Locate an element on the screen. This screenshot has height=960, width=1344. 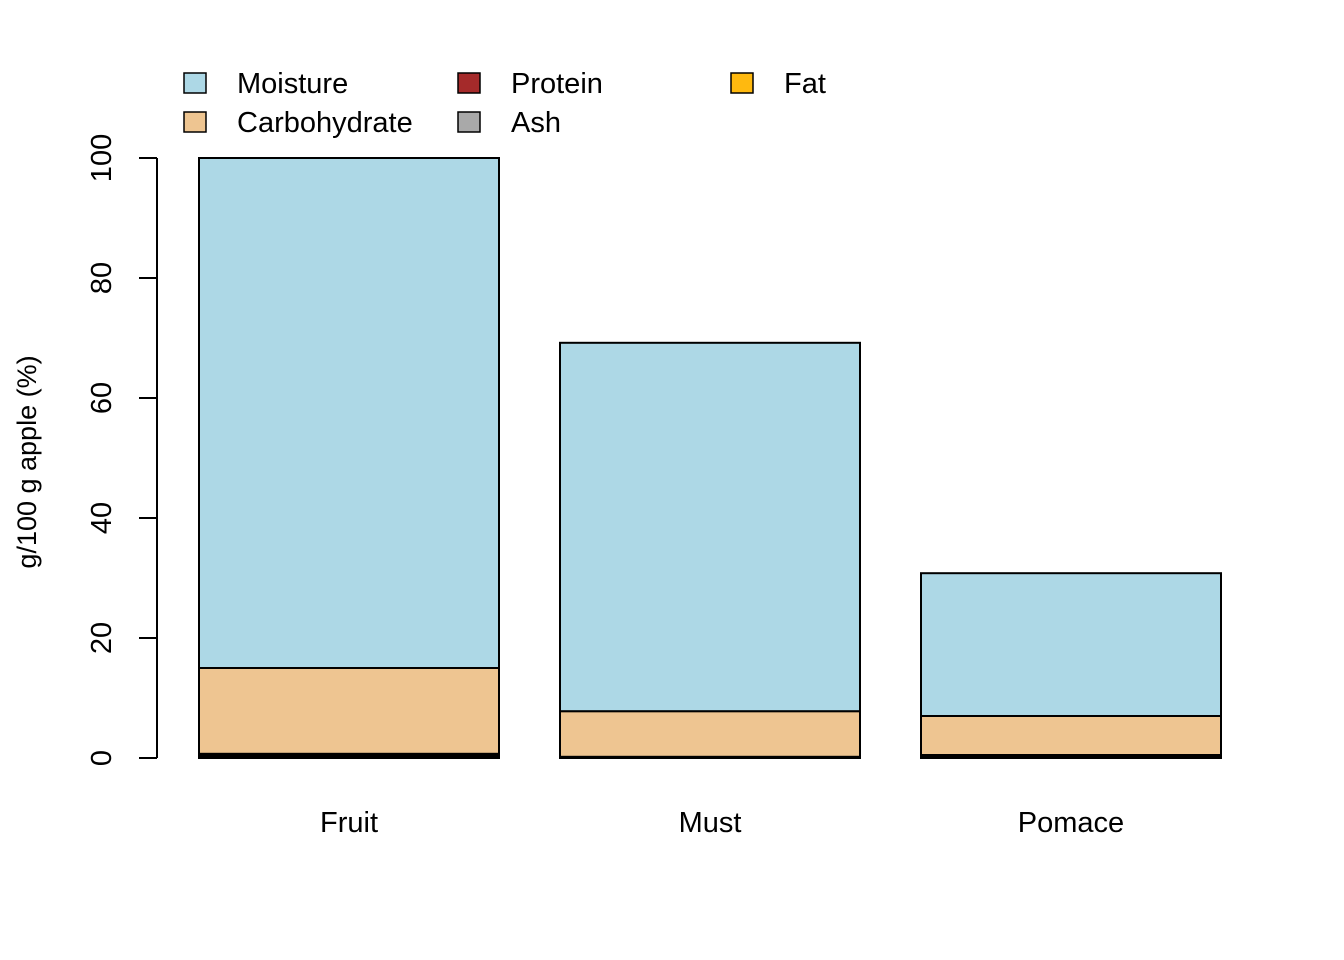
y-tick-label-60: 60 is located at coordinates (102, 398).